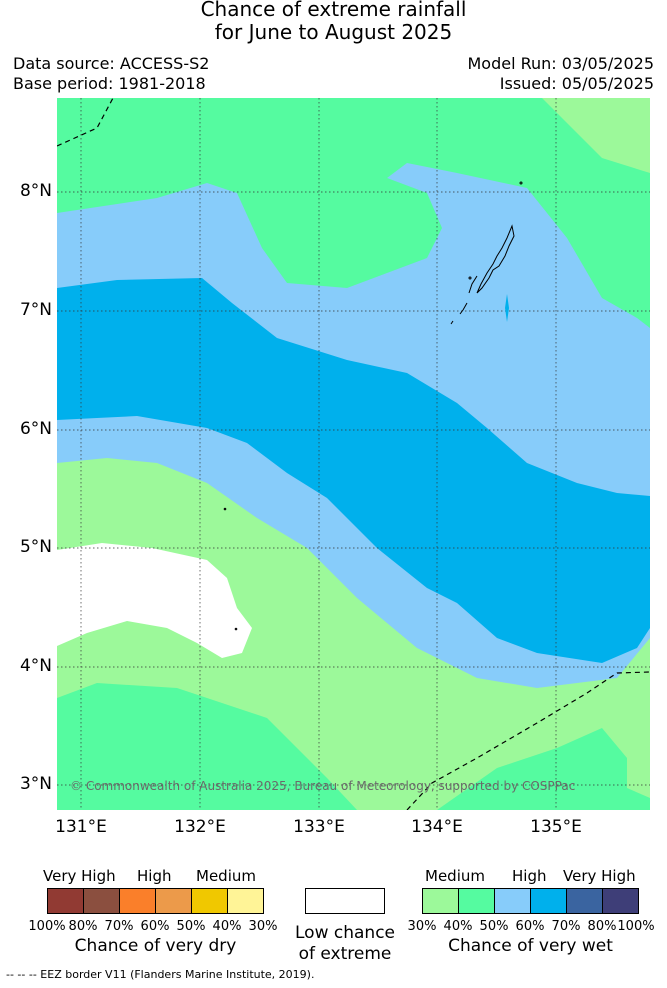 The width and height of the screenshot is (667, 988). Describe the element at coordinates (507, 308) in the screenshot. I see `lagoon-mark` at that location.